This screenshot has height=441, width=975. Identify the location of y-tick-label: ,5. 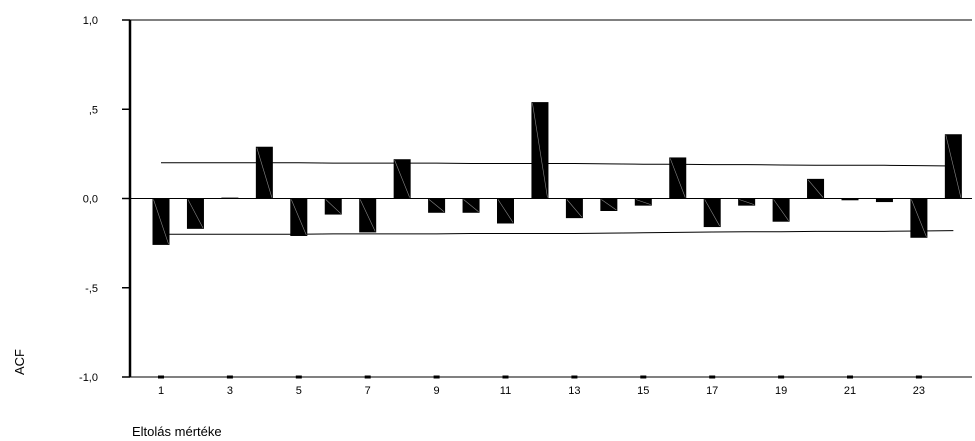
(93, 110).